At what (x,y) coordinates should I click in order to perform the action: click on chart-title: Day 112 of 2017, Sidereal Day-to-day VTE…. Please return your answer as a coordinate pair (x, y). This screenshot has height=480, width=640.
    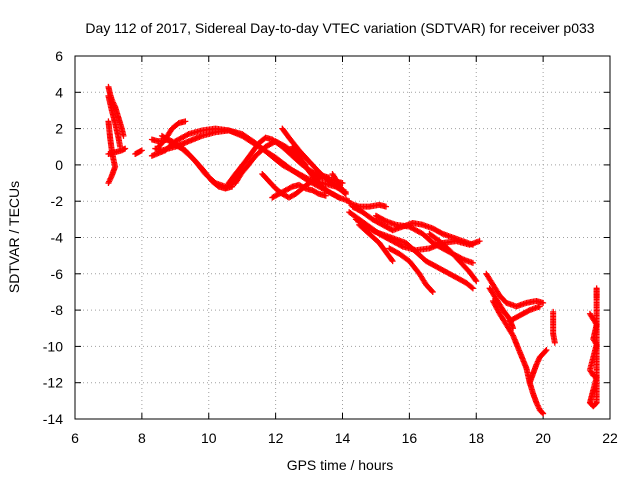
    Looking at the image, I should click on (339, 28).